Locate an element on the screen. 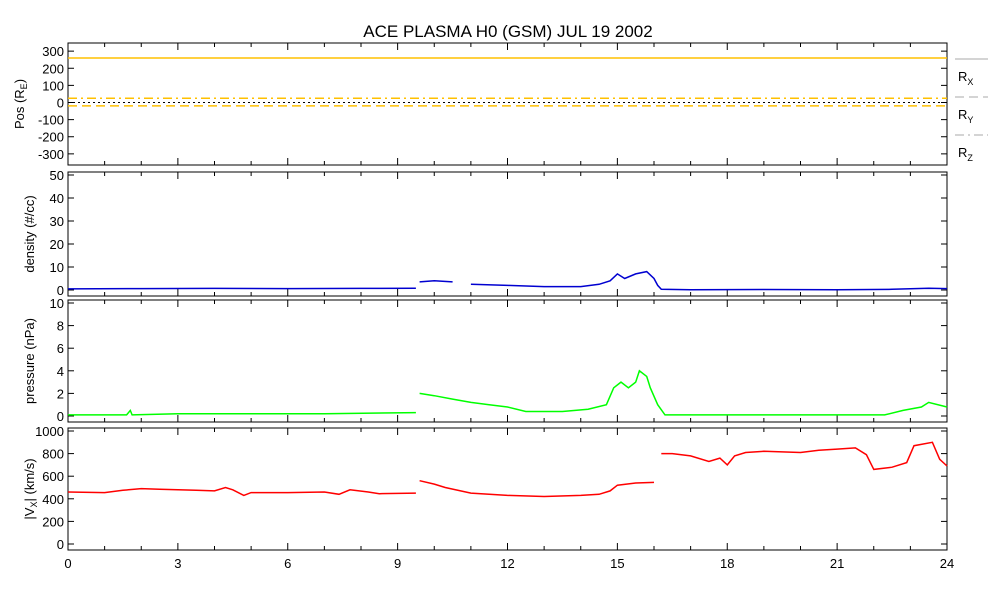 Image resolution: width=993 pixels, height=600 pixels. y-tick-label: 40 is located at coordinates (57, 198).